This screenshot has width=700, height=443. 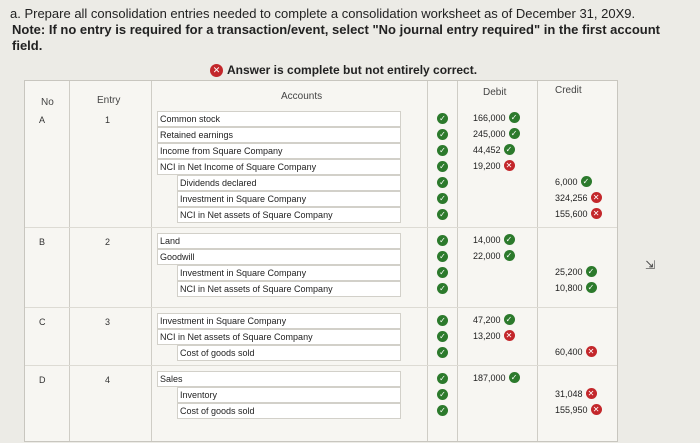 I want to click on credit-field: 324,256 ✕, so click(x=578, y=197).